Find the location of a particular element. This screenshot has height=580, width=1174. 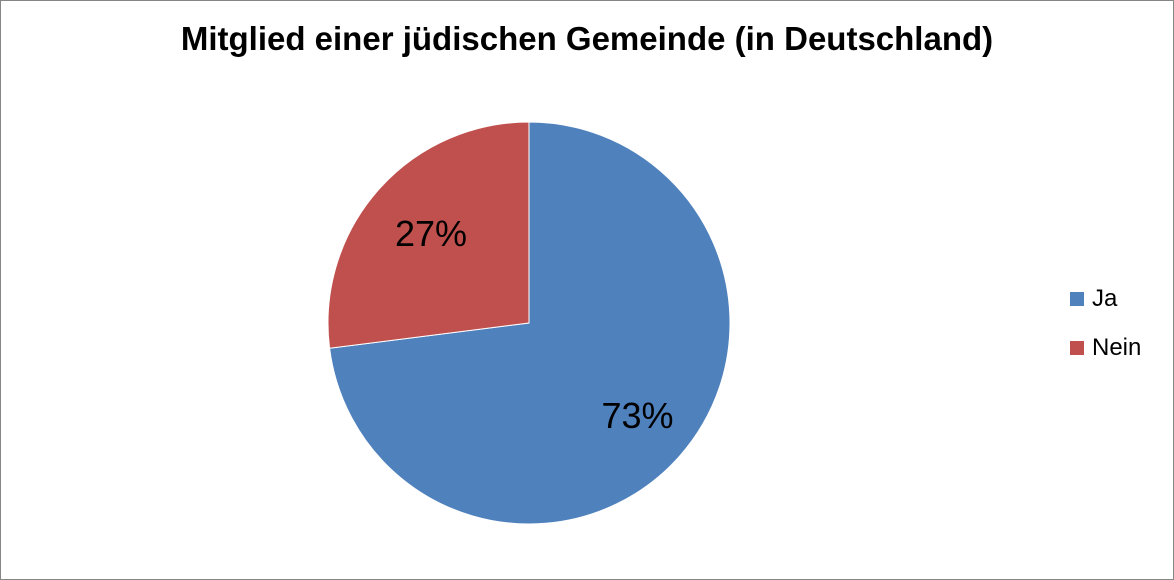

legend-label-nein: Nein is located at coordinates (1117, 347).